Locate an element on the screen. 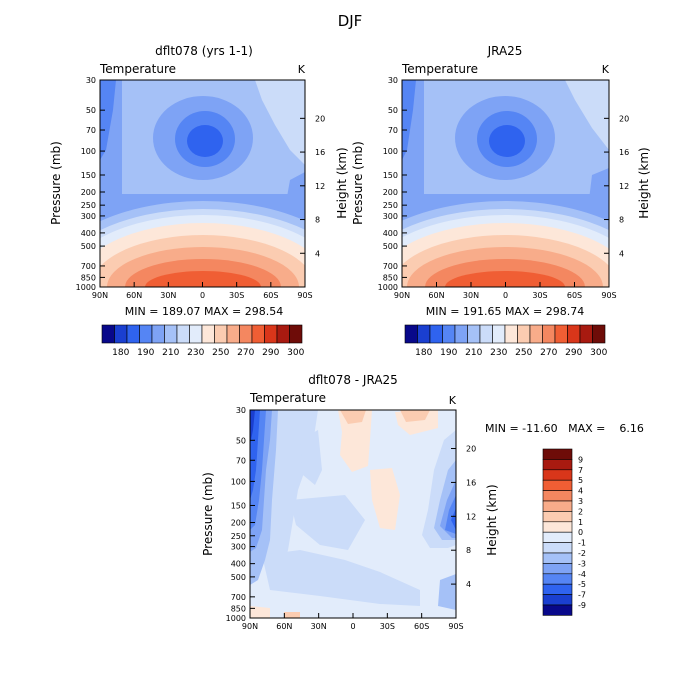  panel-diff-variable: Temperature is located at coordinates (287, 398).